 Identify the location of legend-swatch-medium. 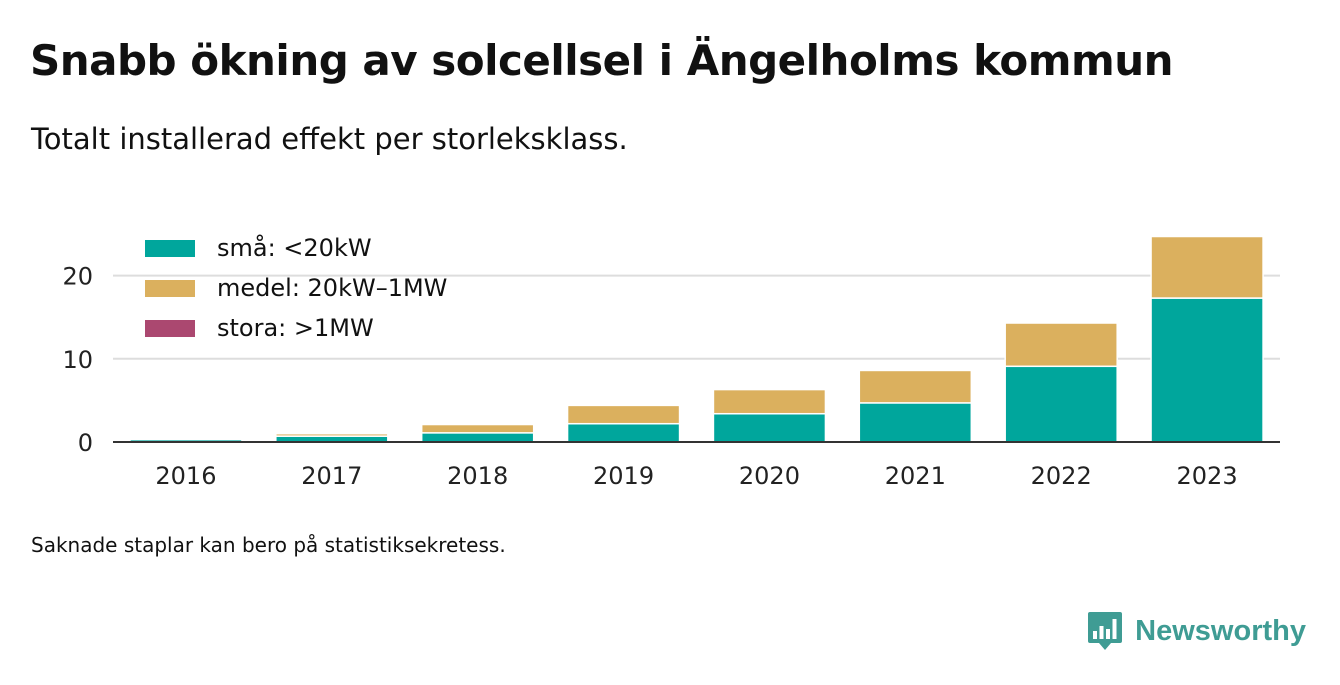
(170, 288).